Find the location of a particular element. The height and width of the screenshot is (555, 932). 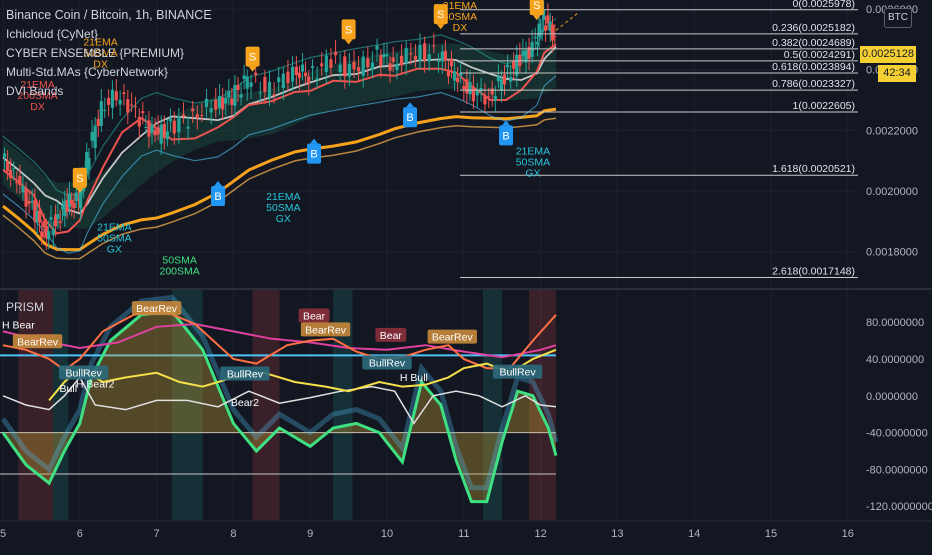

indicator-dvi-bands: DVI Bands is located at coordinates (35, 91).